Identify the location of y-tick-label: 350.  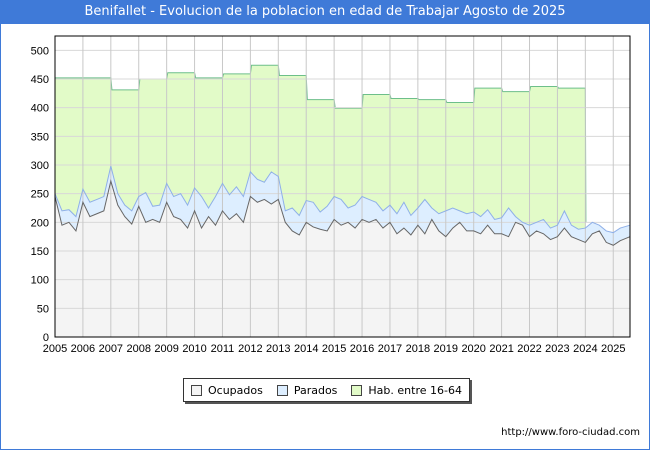
(40, 137).